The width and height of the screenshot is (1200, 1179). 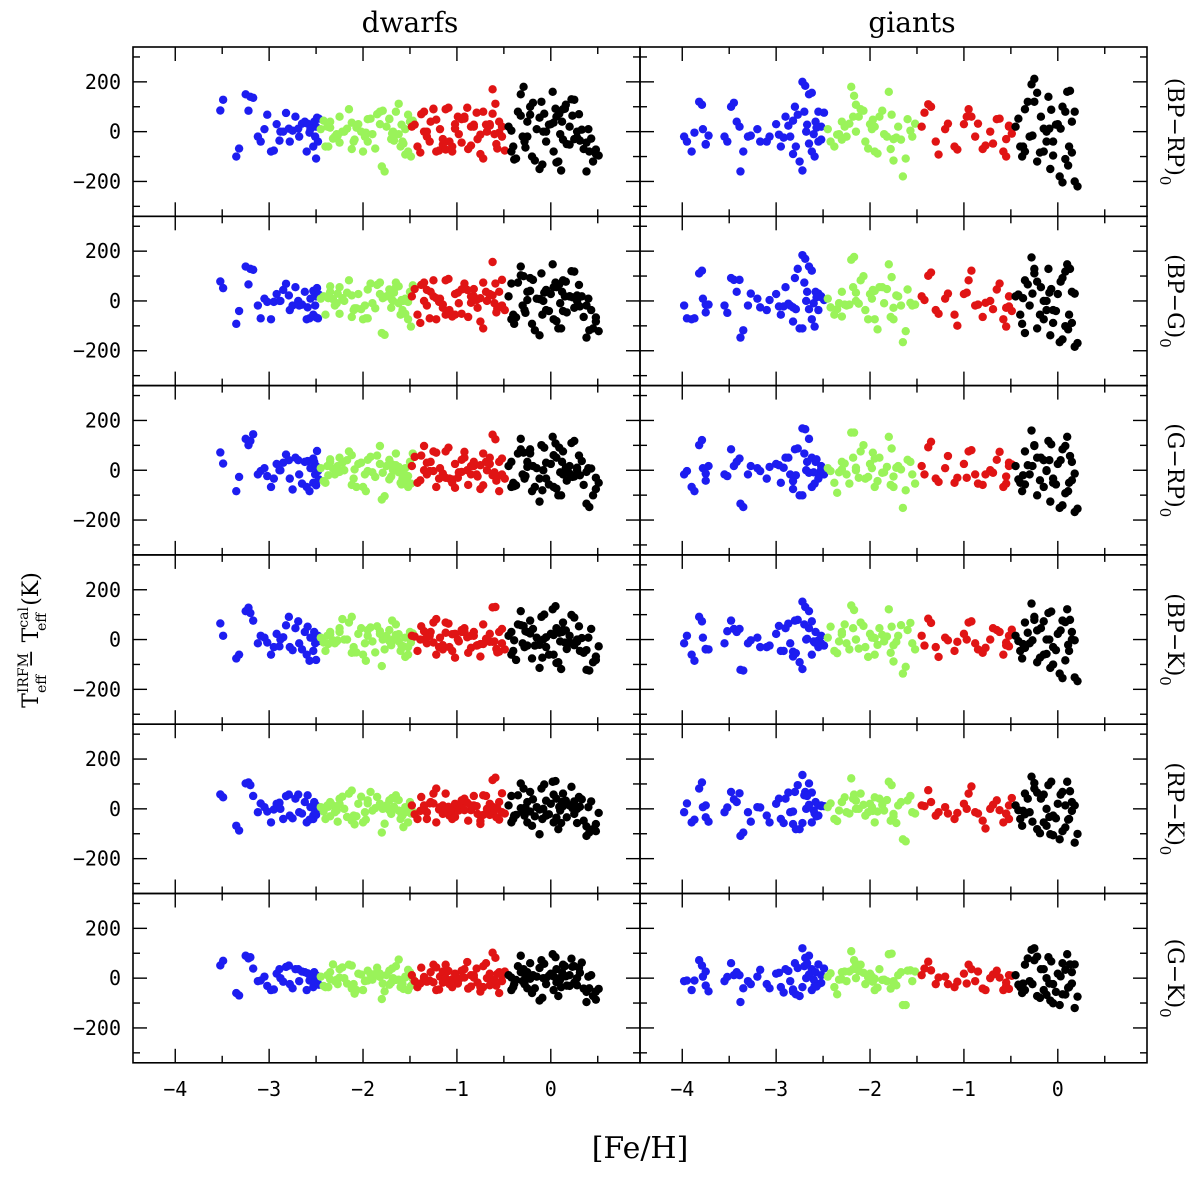 I want to click on series-green, so click(x=871, y=639).